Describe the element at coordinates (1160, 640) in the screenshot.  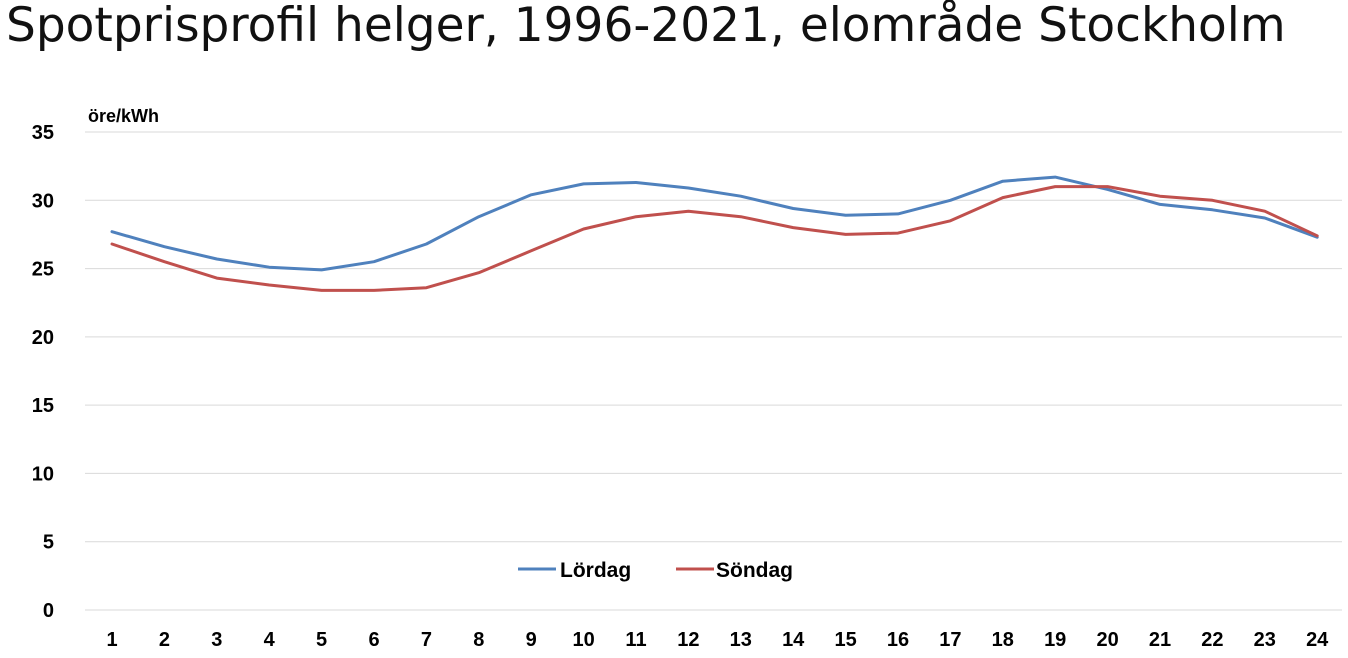
I see `x-tick-label-21: 21` at that location.